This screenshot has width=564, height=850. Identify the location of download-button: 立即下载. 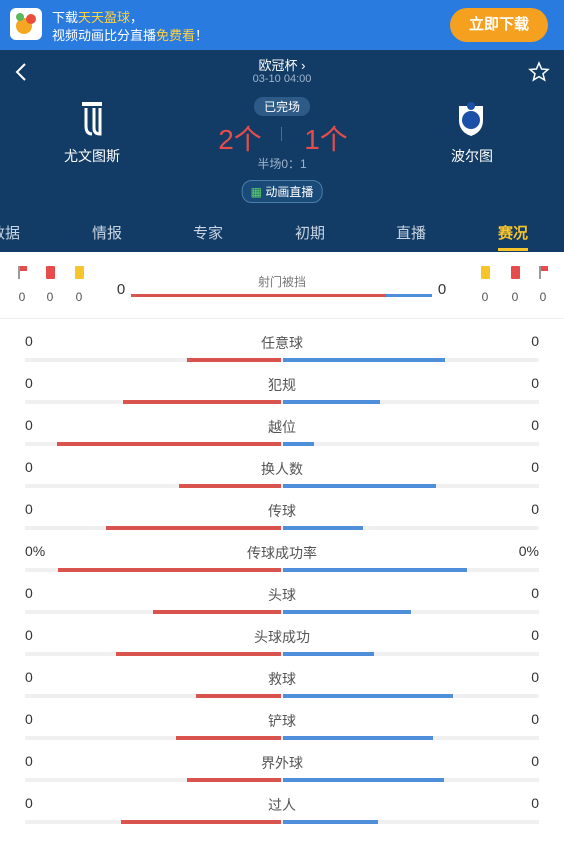
(499, 25).